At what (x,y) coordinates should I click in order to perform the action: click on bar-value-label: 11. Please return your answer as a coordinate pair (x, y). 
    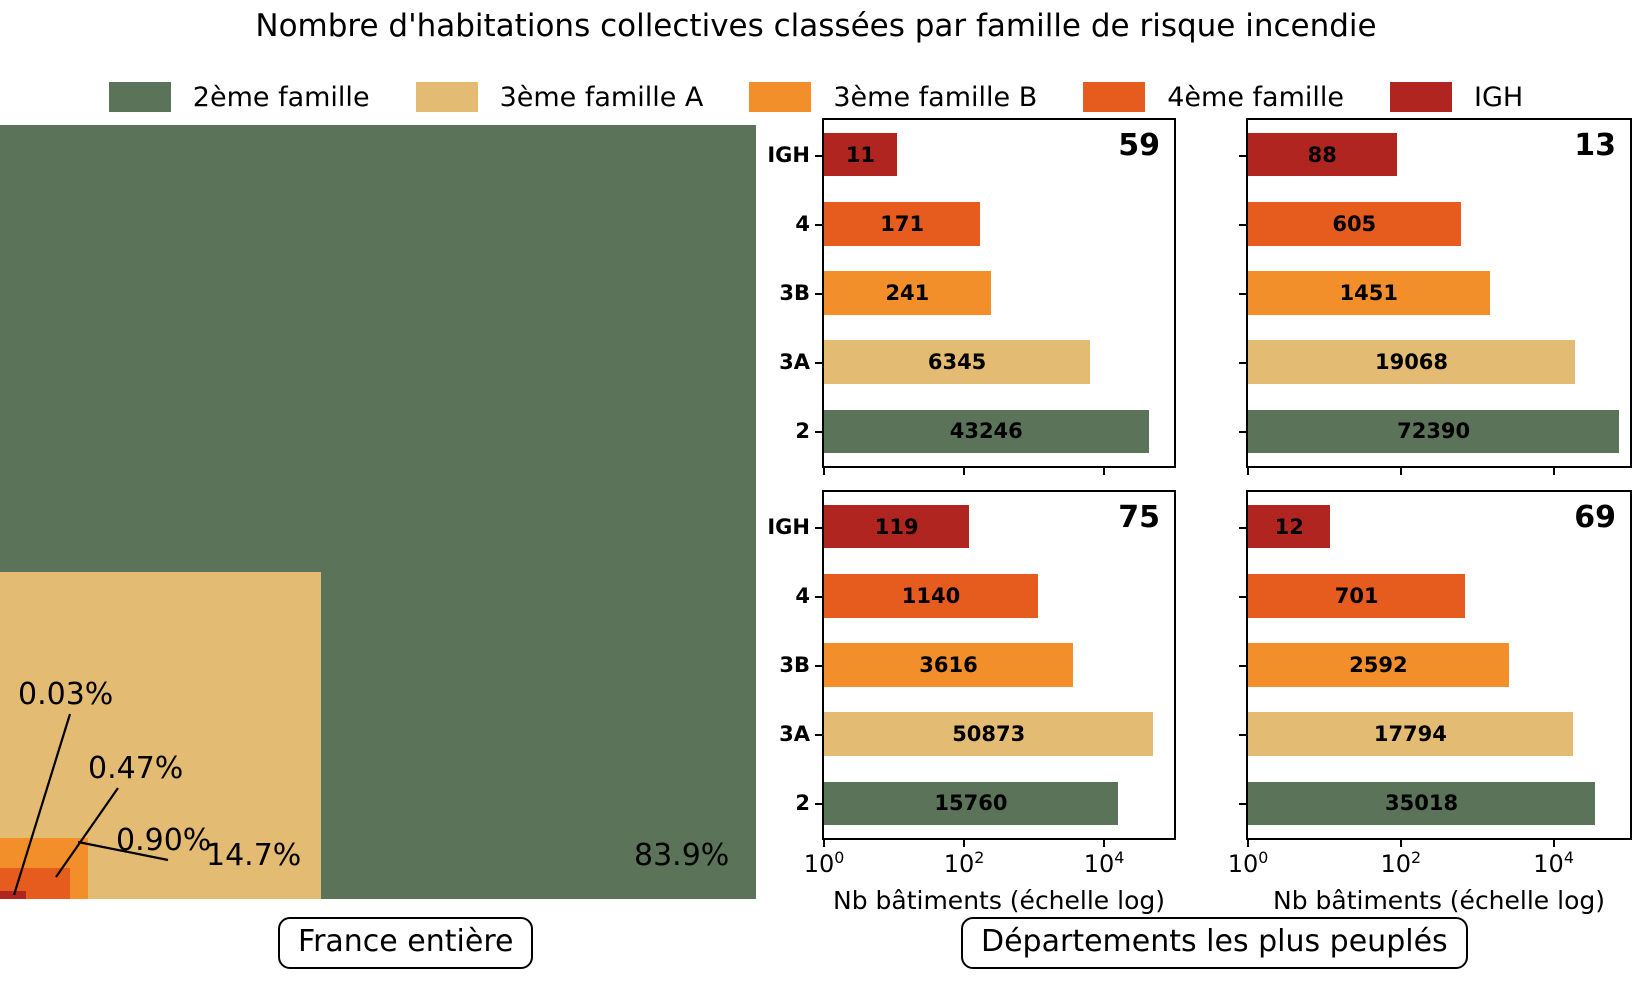
    Looking at the image, I should click on (860, 154).